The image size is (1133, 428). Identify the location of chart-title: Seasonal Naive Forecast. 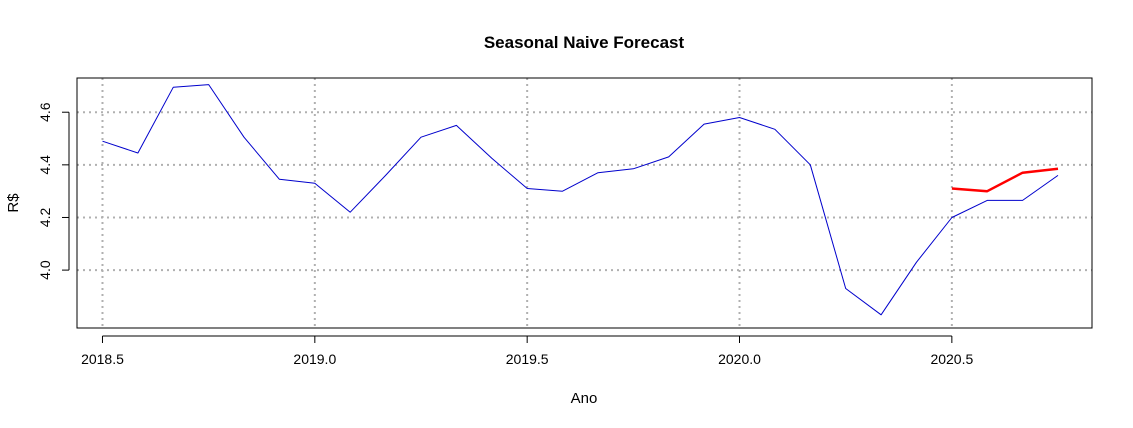
(584, 42).